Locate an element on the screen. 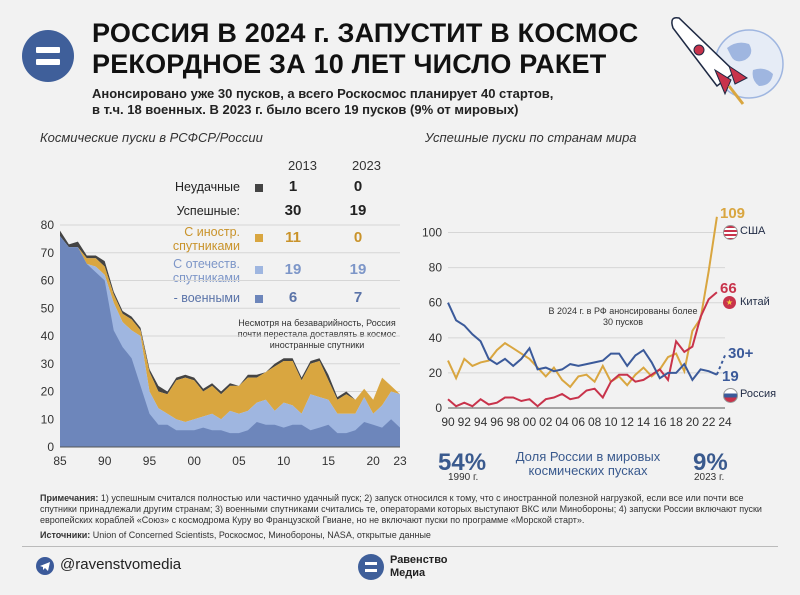  share-title: Доля России в мировых космических пусках is located at coordinates (588, 463).